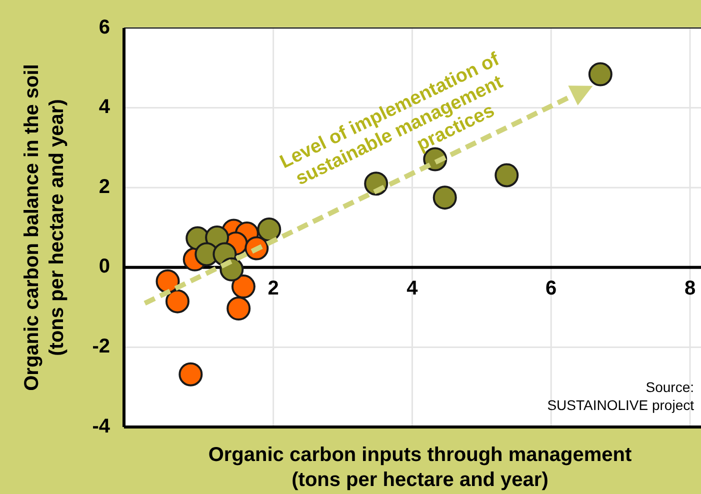 This screenshot has width=701, height=494. I want to click on x-tick-label: 8, so click(690, 289).